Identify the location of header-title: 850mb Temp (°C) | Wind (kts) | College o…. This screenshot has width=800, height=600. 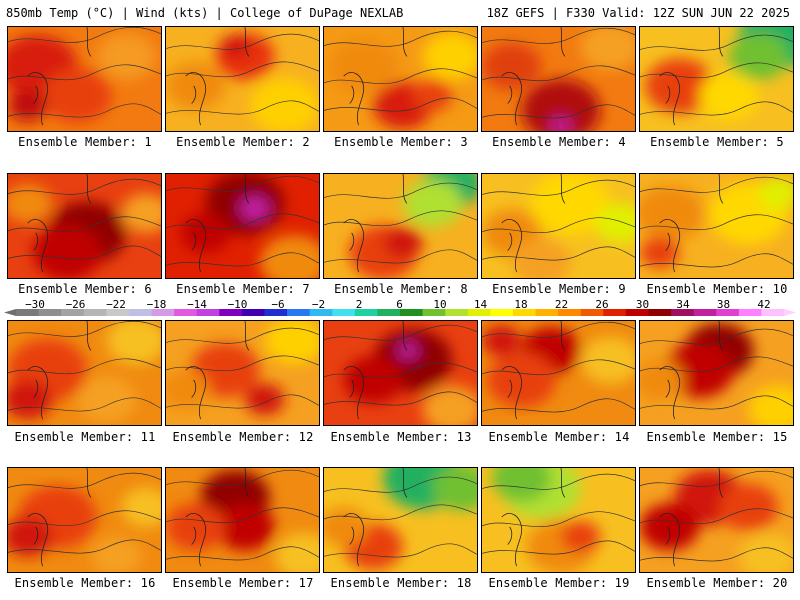
(205, 13).